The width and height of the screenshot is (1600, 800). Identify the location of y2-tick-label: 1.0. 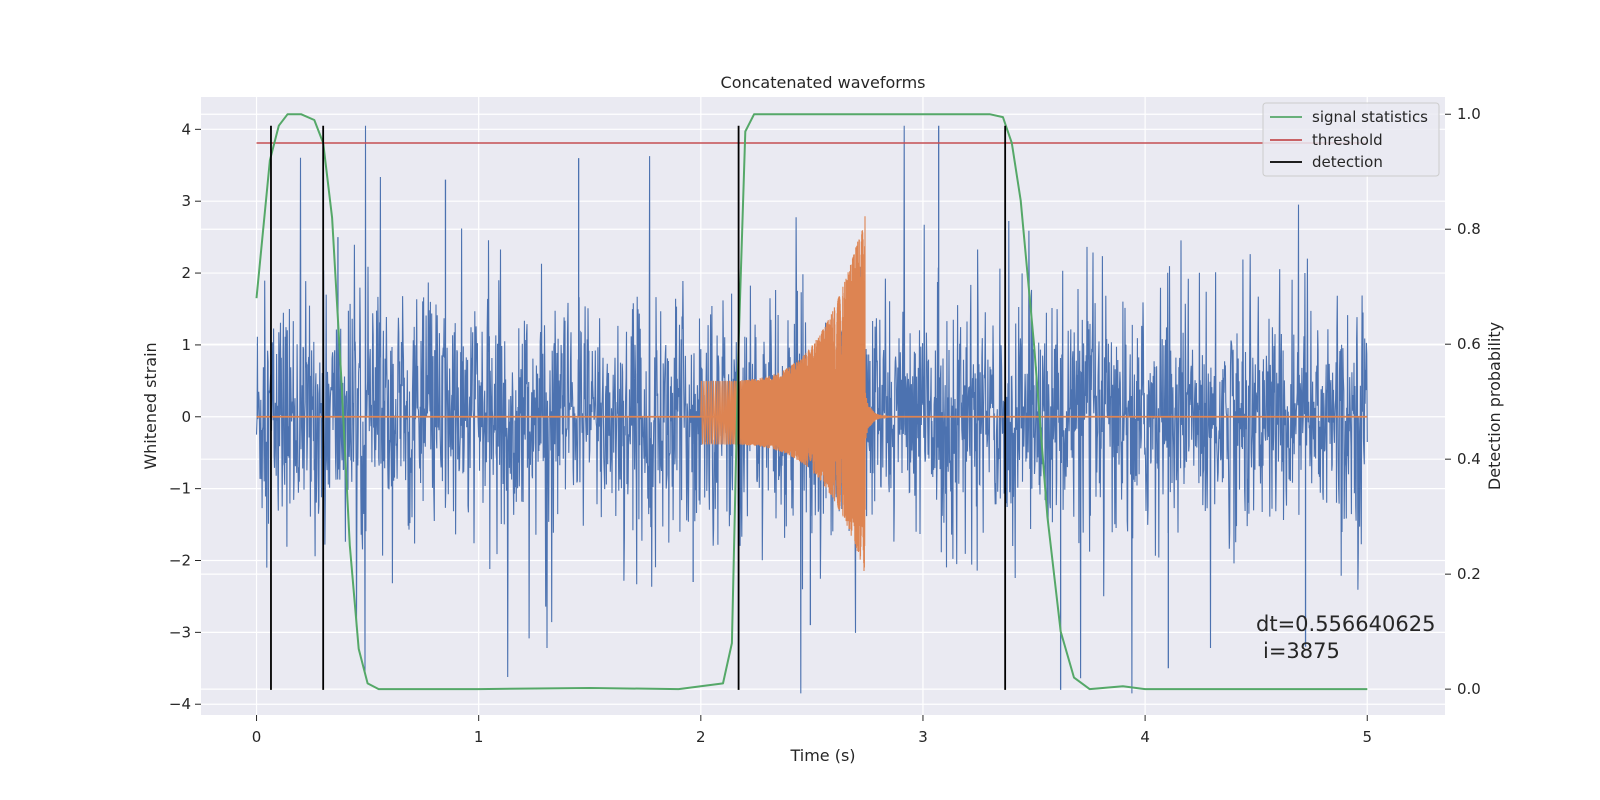
(1469, 114).